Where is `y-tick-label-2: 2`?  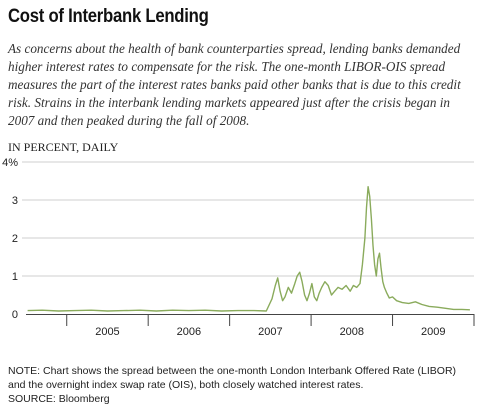 y-tick-label-2: 2 is located at coordinates (15, 239).